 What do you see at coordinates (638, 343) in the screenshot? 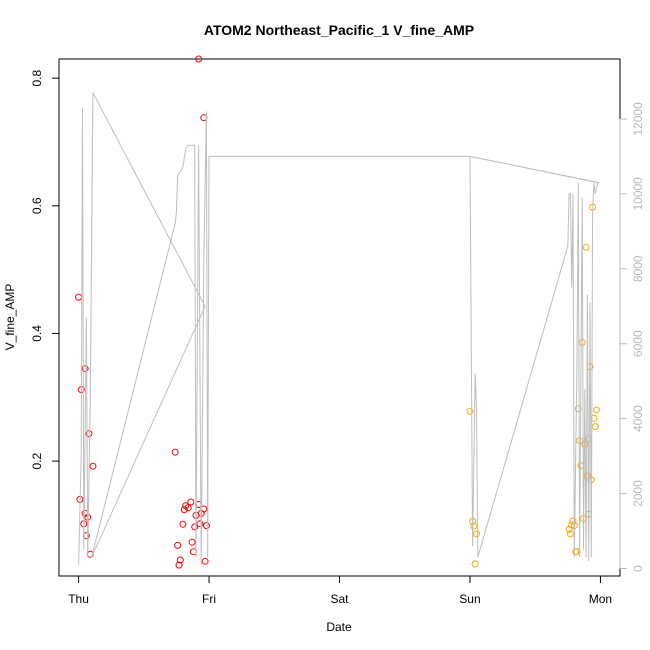
I see `y-right-tick-label-3: 6000` at bounding box center [638, 343].